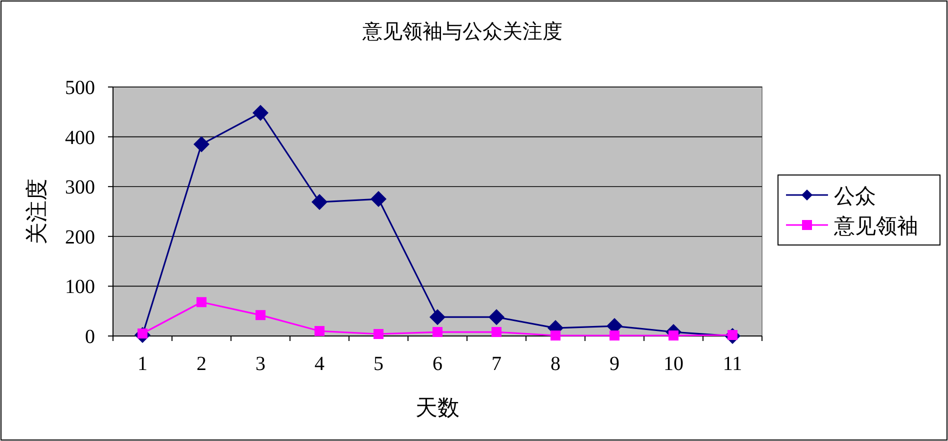 The image size is (948, 441). I want to click on legend-label: 公众, so click(855, 196).